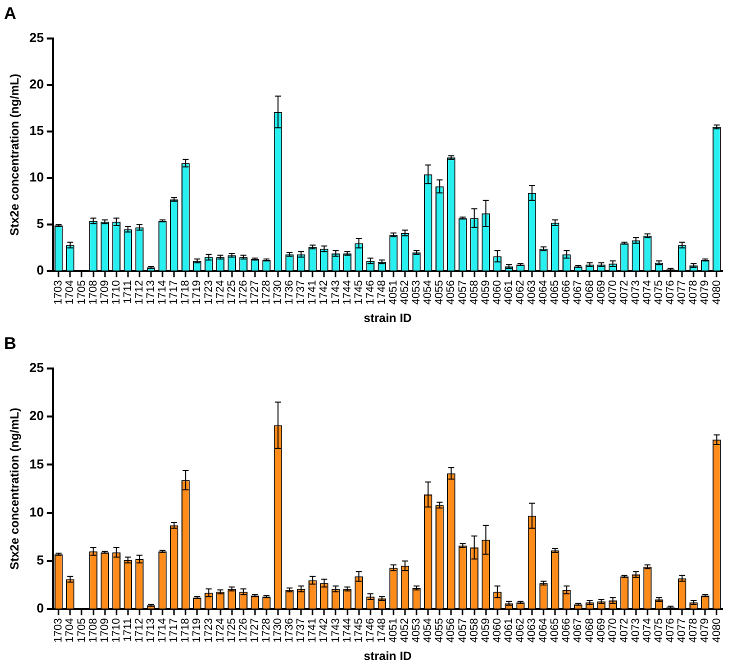 The image size is (733, 668). Describe the element at coordinates (10, 13) in the screenshot. I see `chart-title: A` at that location.